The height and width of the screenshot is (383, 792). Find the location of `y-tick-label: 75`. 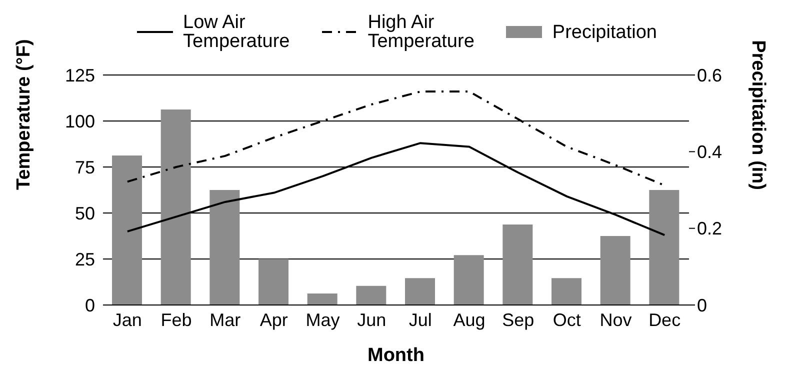

y-tick-label: 75 is located at coordinates (84, 167).